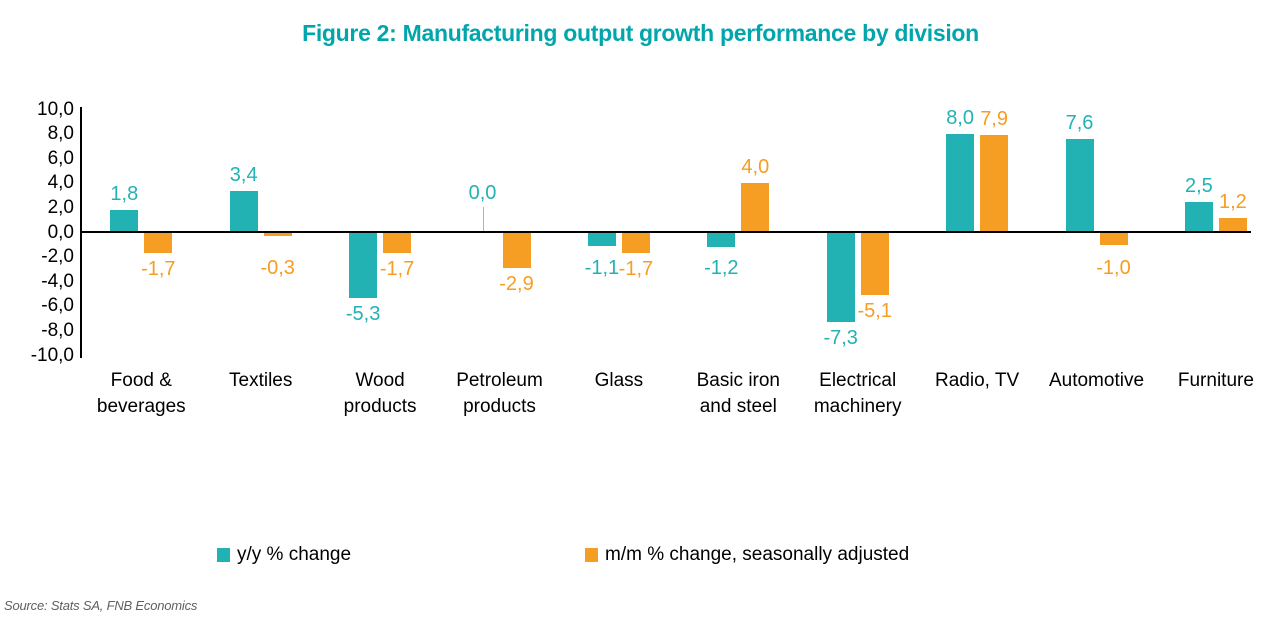 The height and width of the screenshot is (628, 1281). What do you see at coordinates (960, 118) in the screenshot?
I see `value-label: 8,0` at bounding box center [960, 118].